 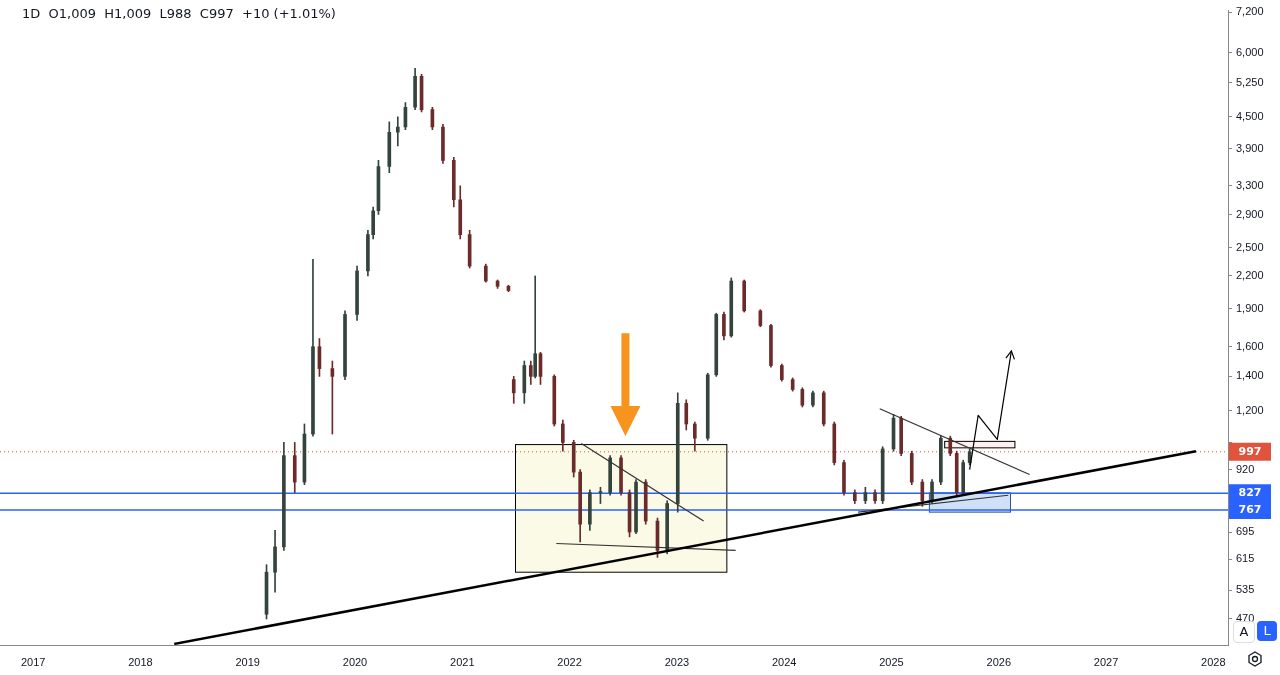 What do you see at coordinates (247, 661) in the screenshot?
I see `x-tick-label: 2019` at bounding box center [247, 661].